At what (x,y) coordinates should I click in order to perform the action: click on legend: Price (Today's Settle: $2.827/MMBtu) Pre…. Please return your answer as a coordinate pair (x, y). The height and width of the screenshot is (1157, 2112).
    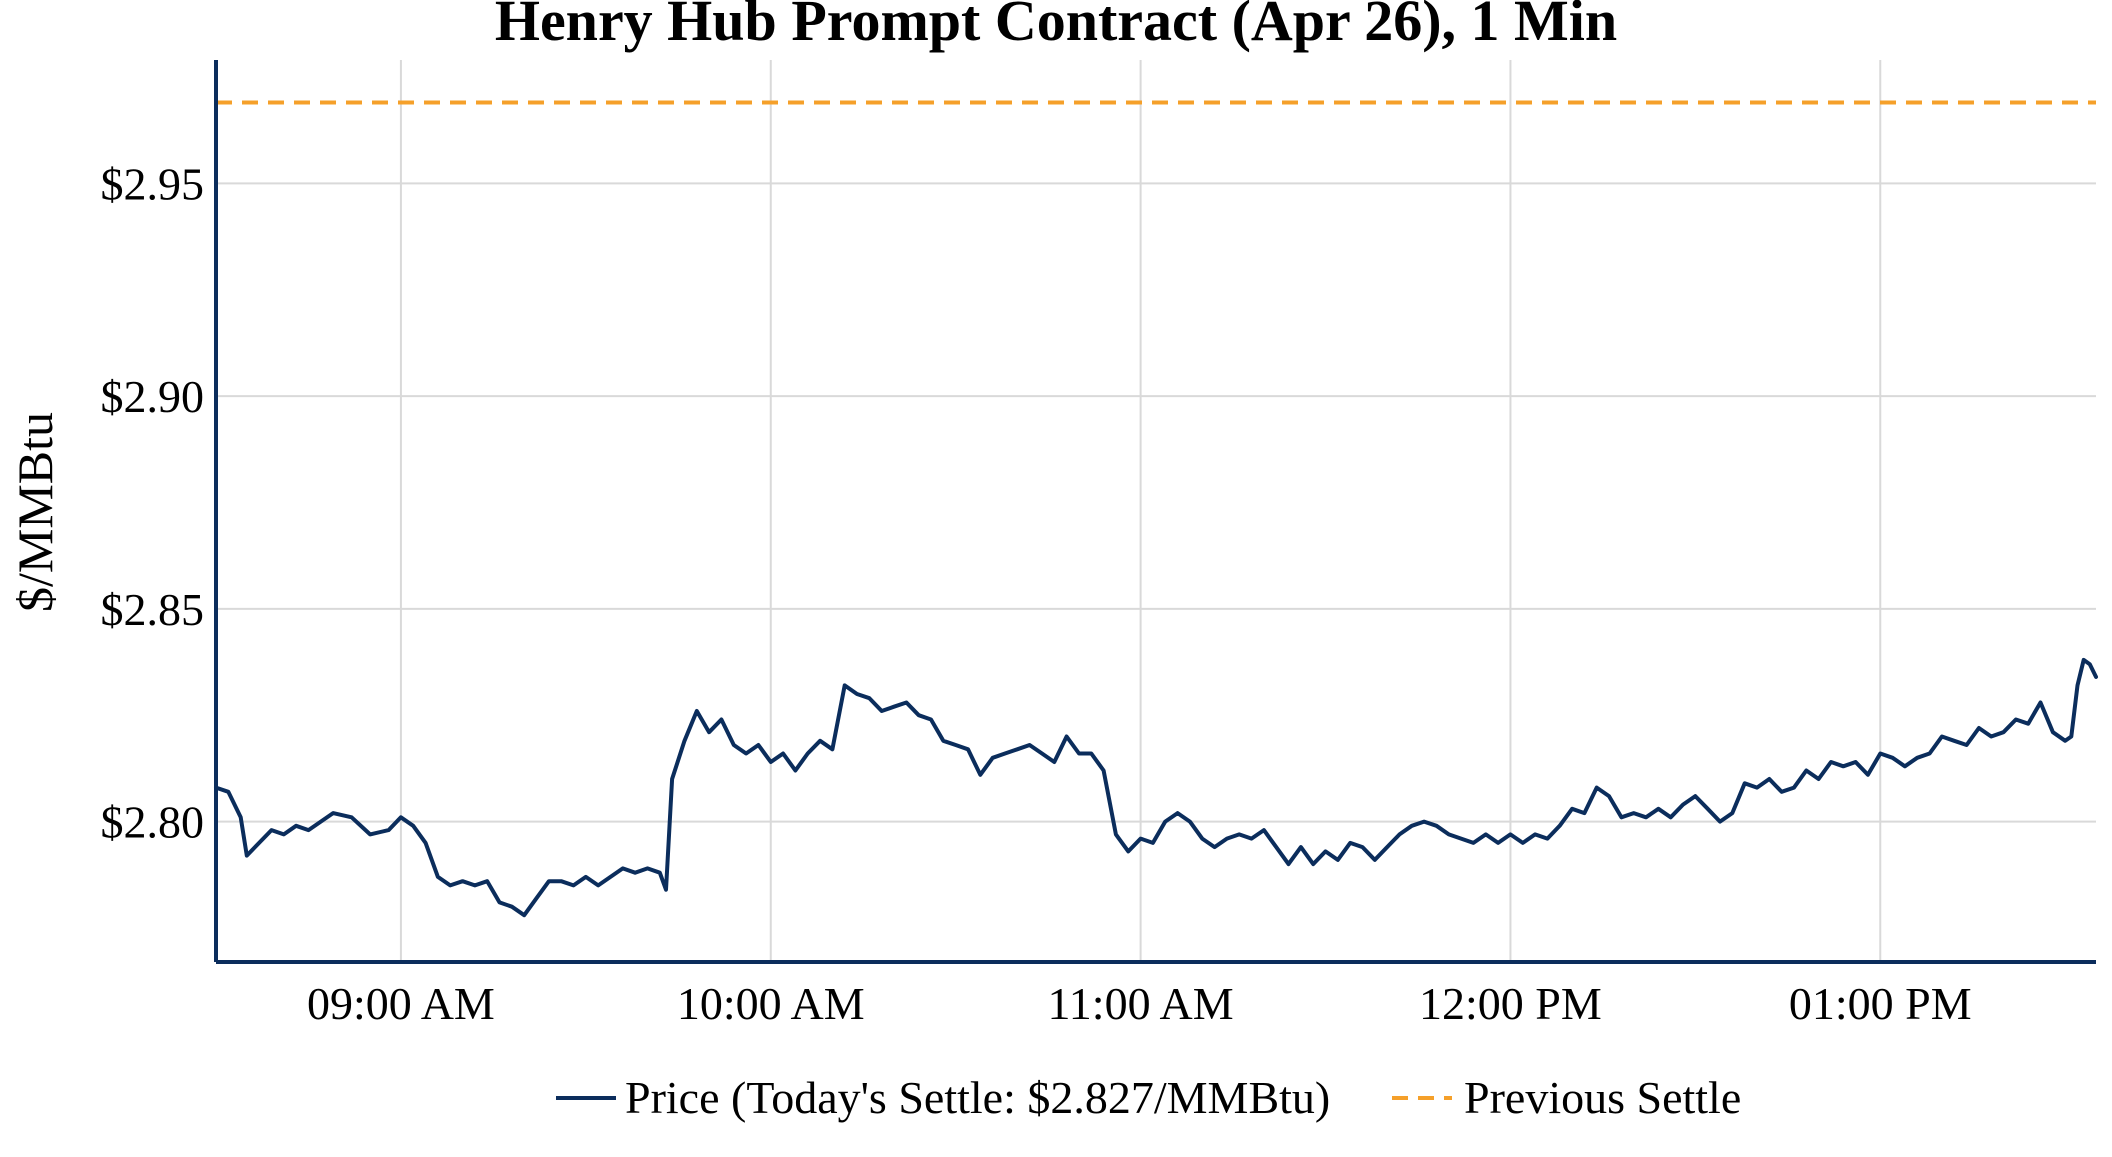
    Looking at the image, I should click on (1148, 1097).